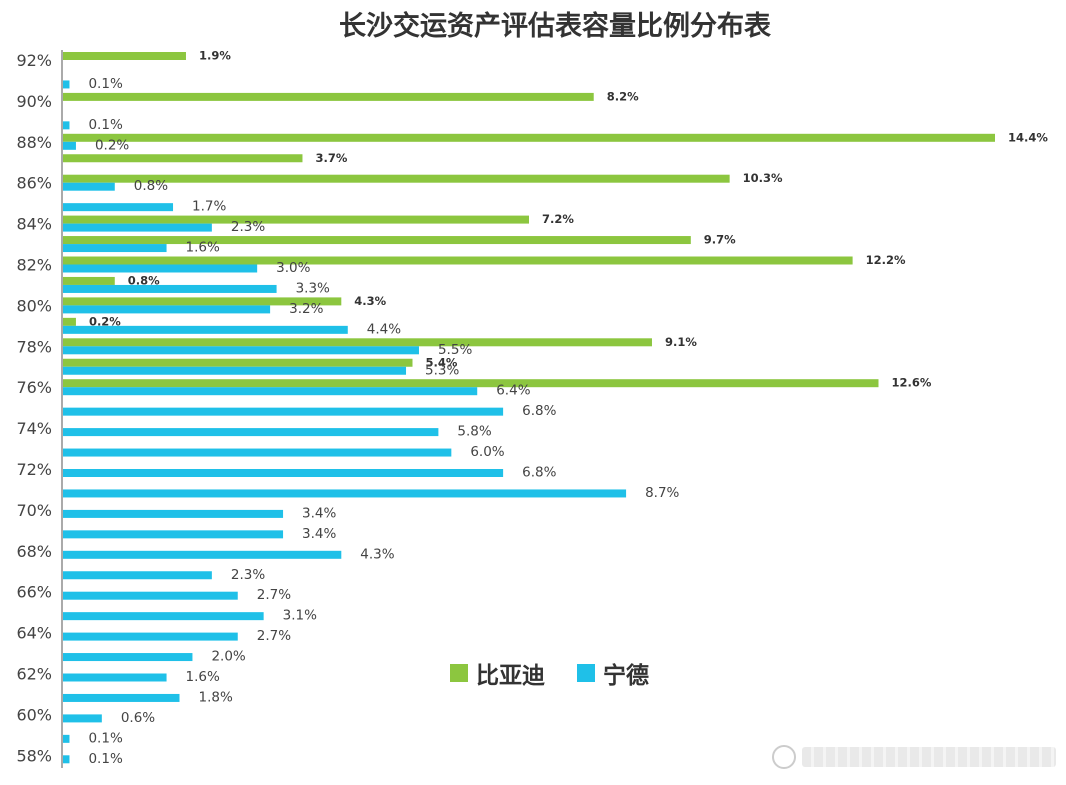 This screenshot has width=1066, height=785. Describe the element at coordinates (681, 342) in the screenshot. I see `data-label-byd: 9.1%` at that location.